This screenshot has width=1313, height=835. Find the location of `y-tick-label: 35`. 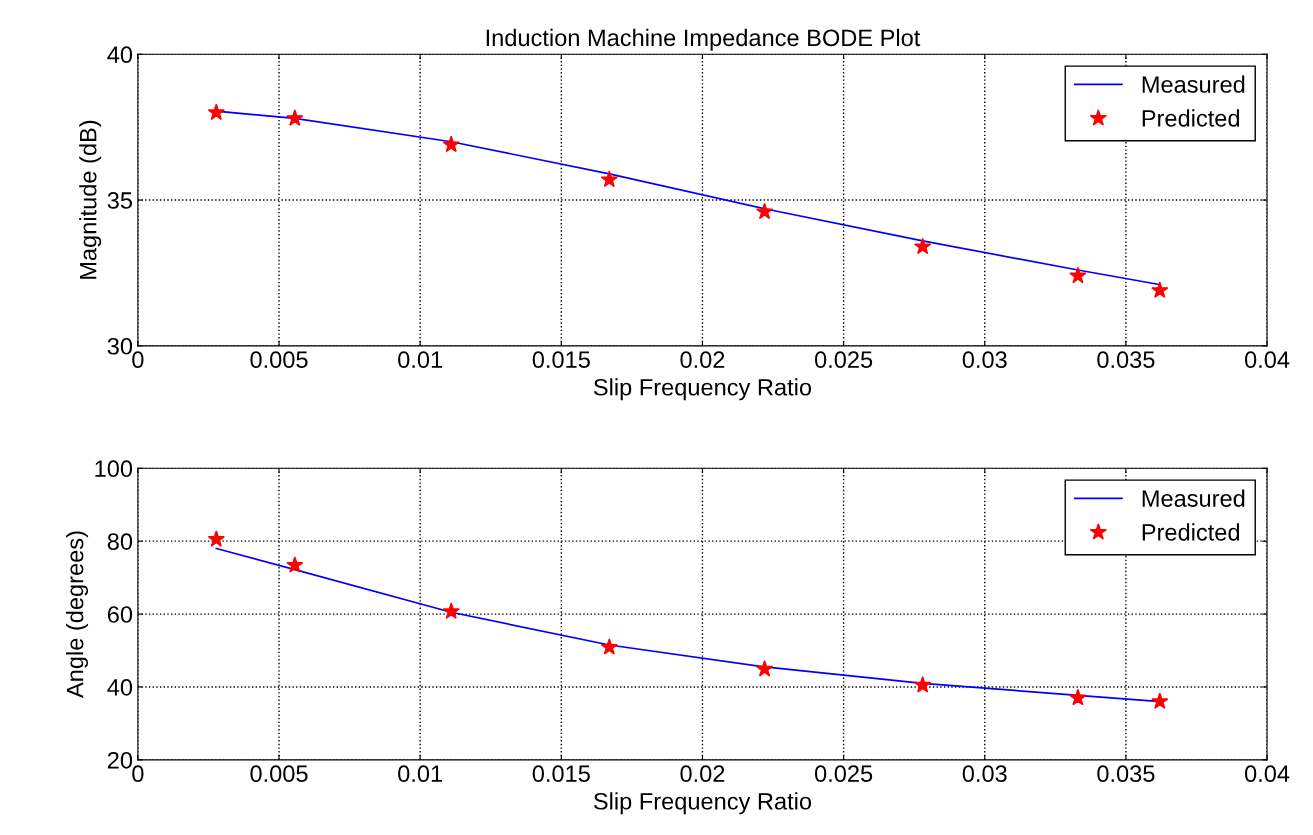

y-tick-label: 35 is located at coordinates (120, 200).